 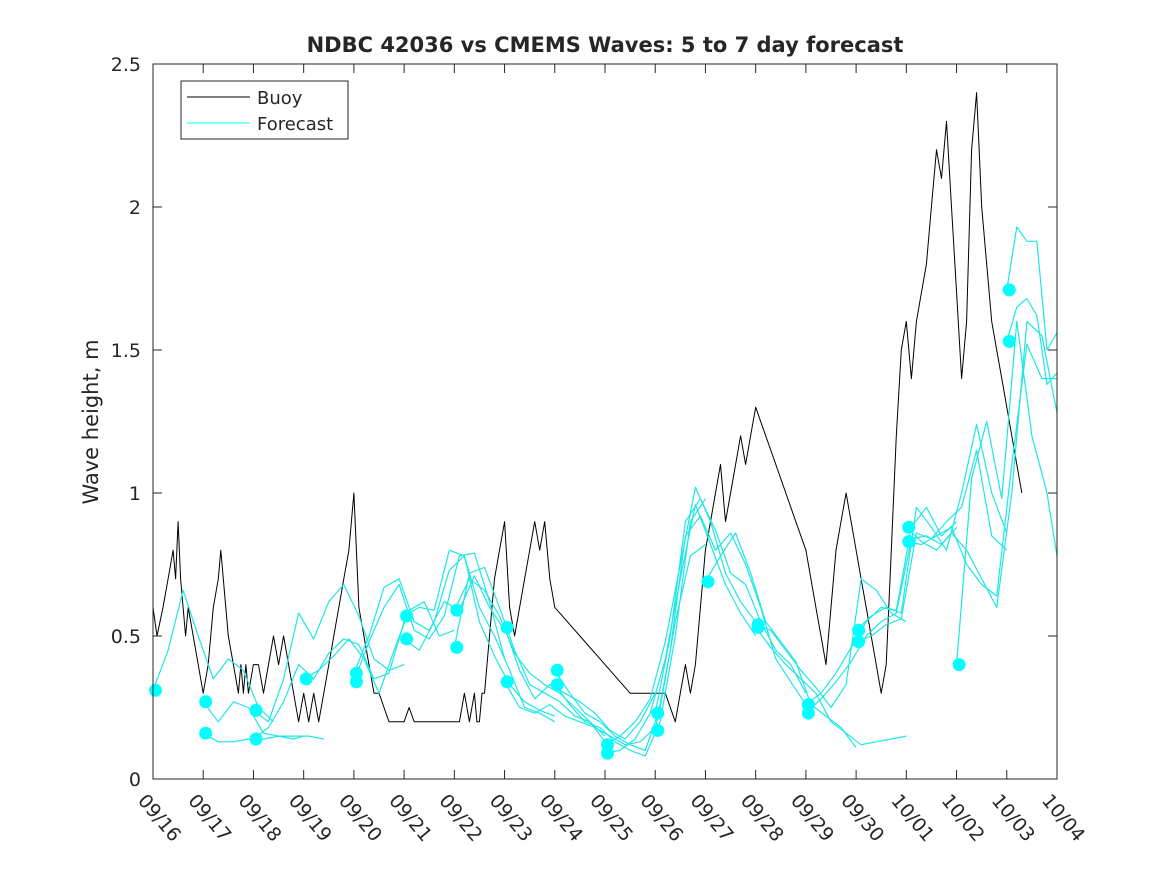 I want to click on y-tick-label: 2.5, so click(x=126, y=65).